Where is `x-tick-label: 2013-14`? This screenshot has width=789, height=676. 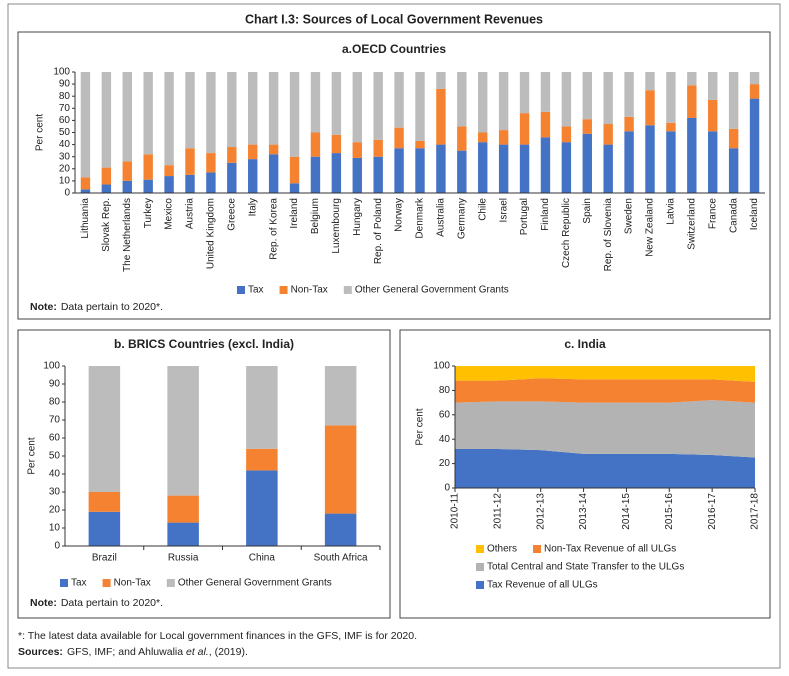 x-tick-label: 2013-14 is located at coordinates (583, 511).